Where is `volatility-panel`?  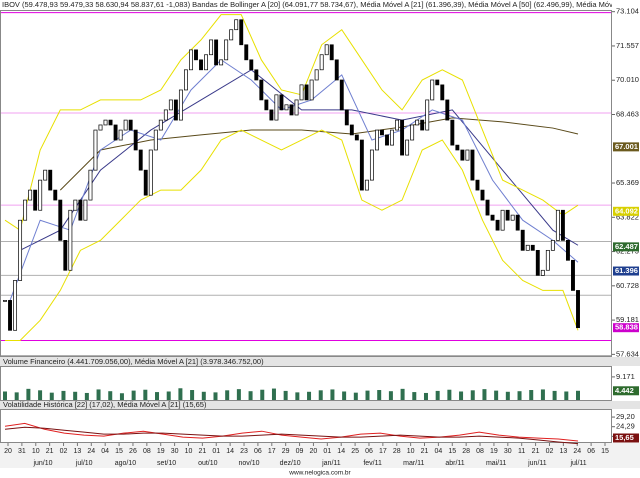
volatility-panel is located at coordinates (306, 426).